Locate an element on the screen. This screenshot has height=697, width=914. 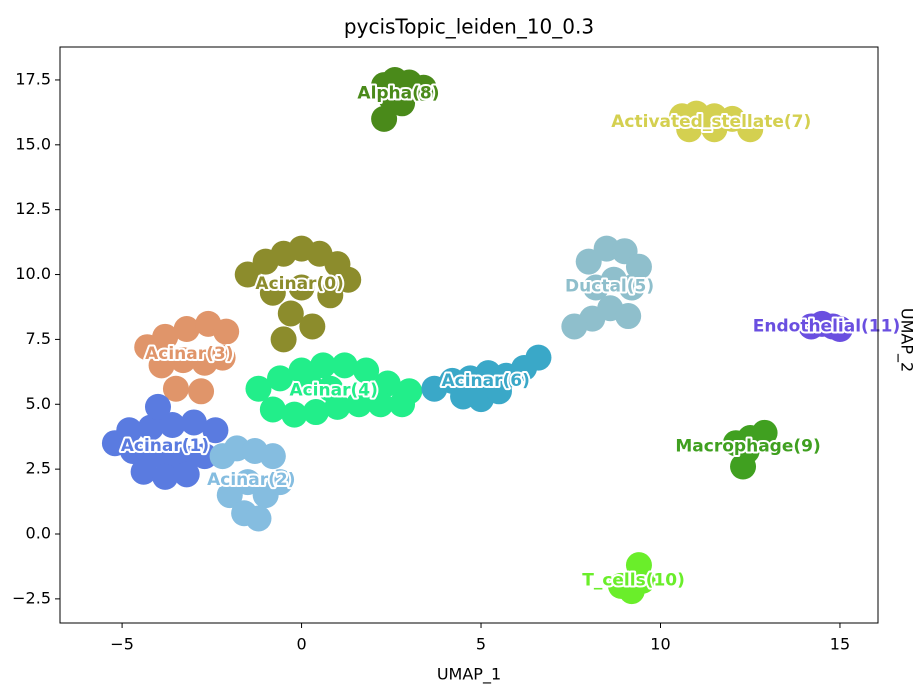
cluster-label: Acinar(2) is located at coordinates (251, 480).